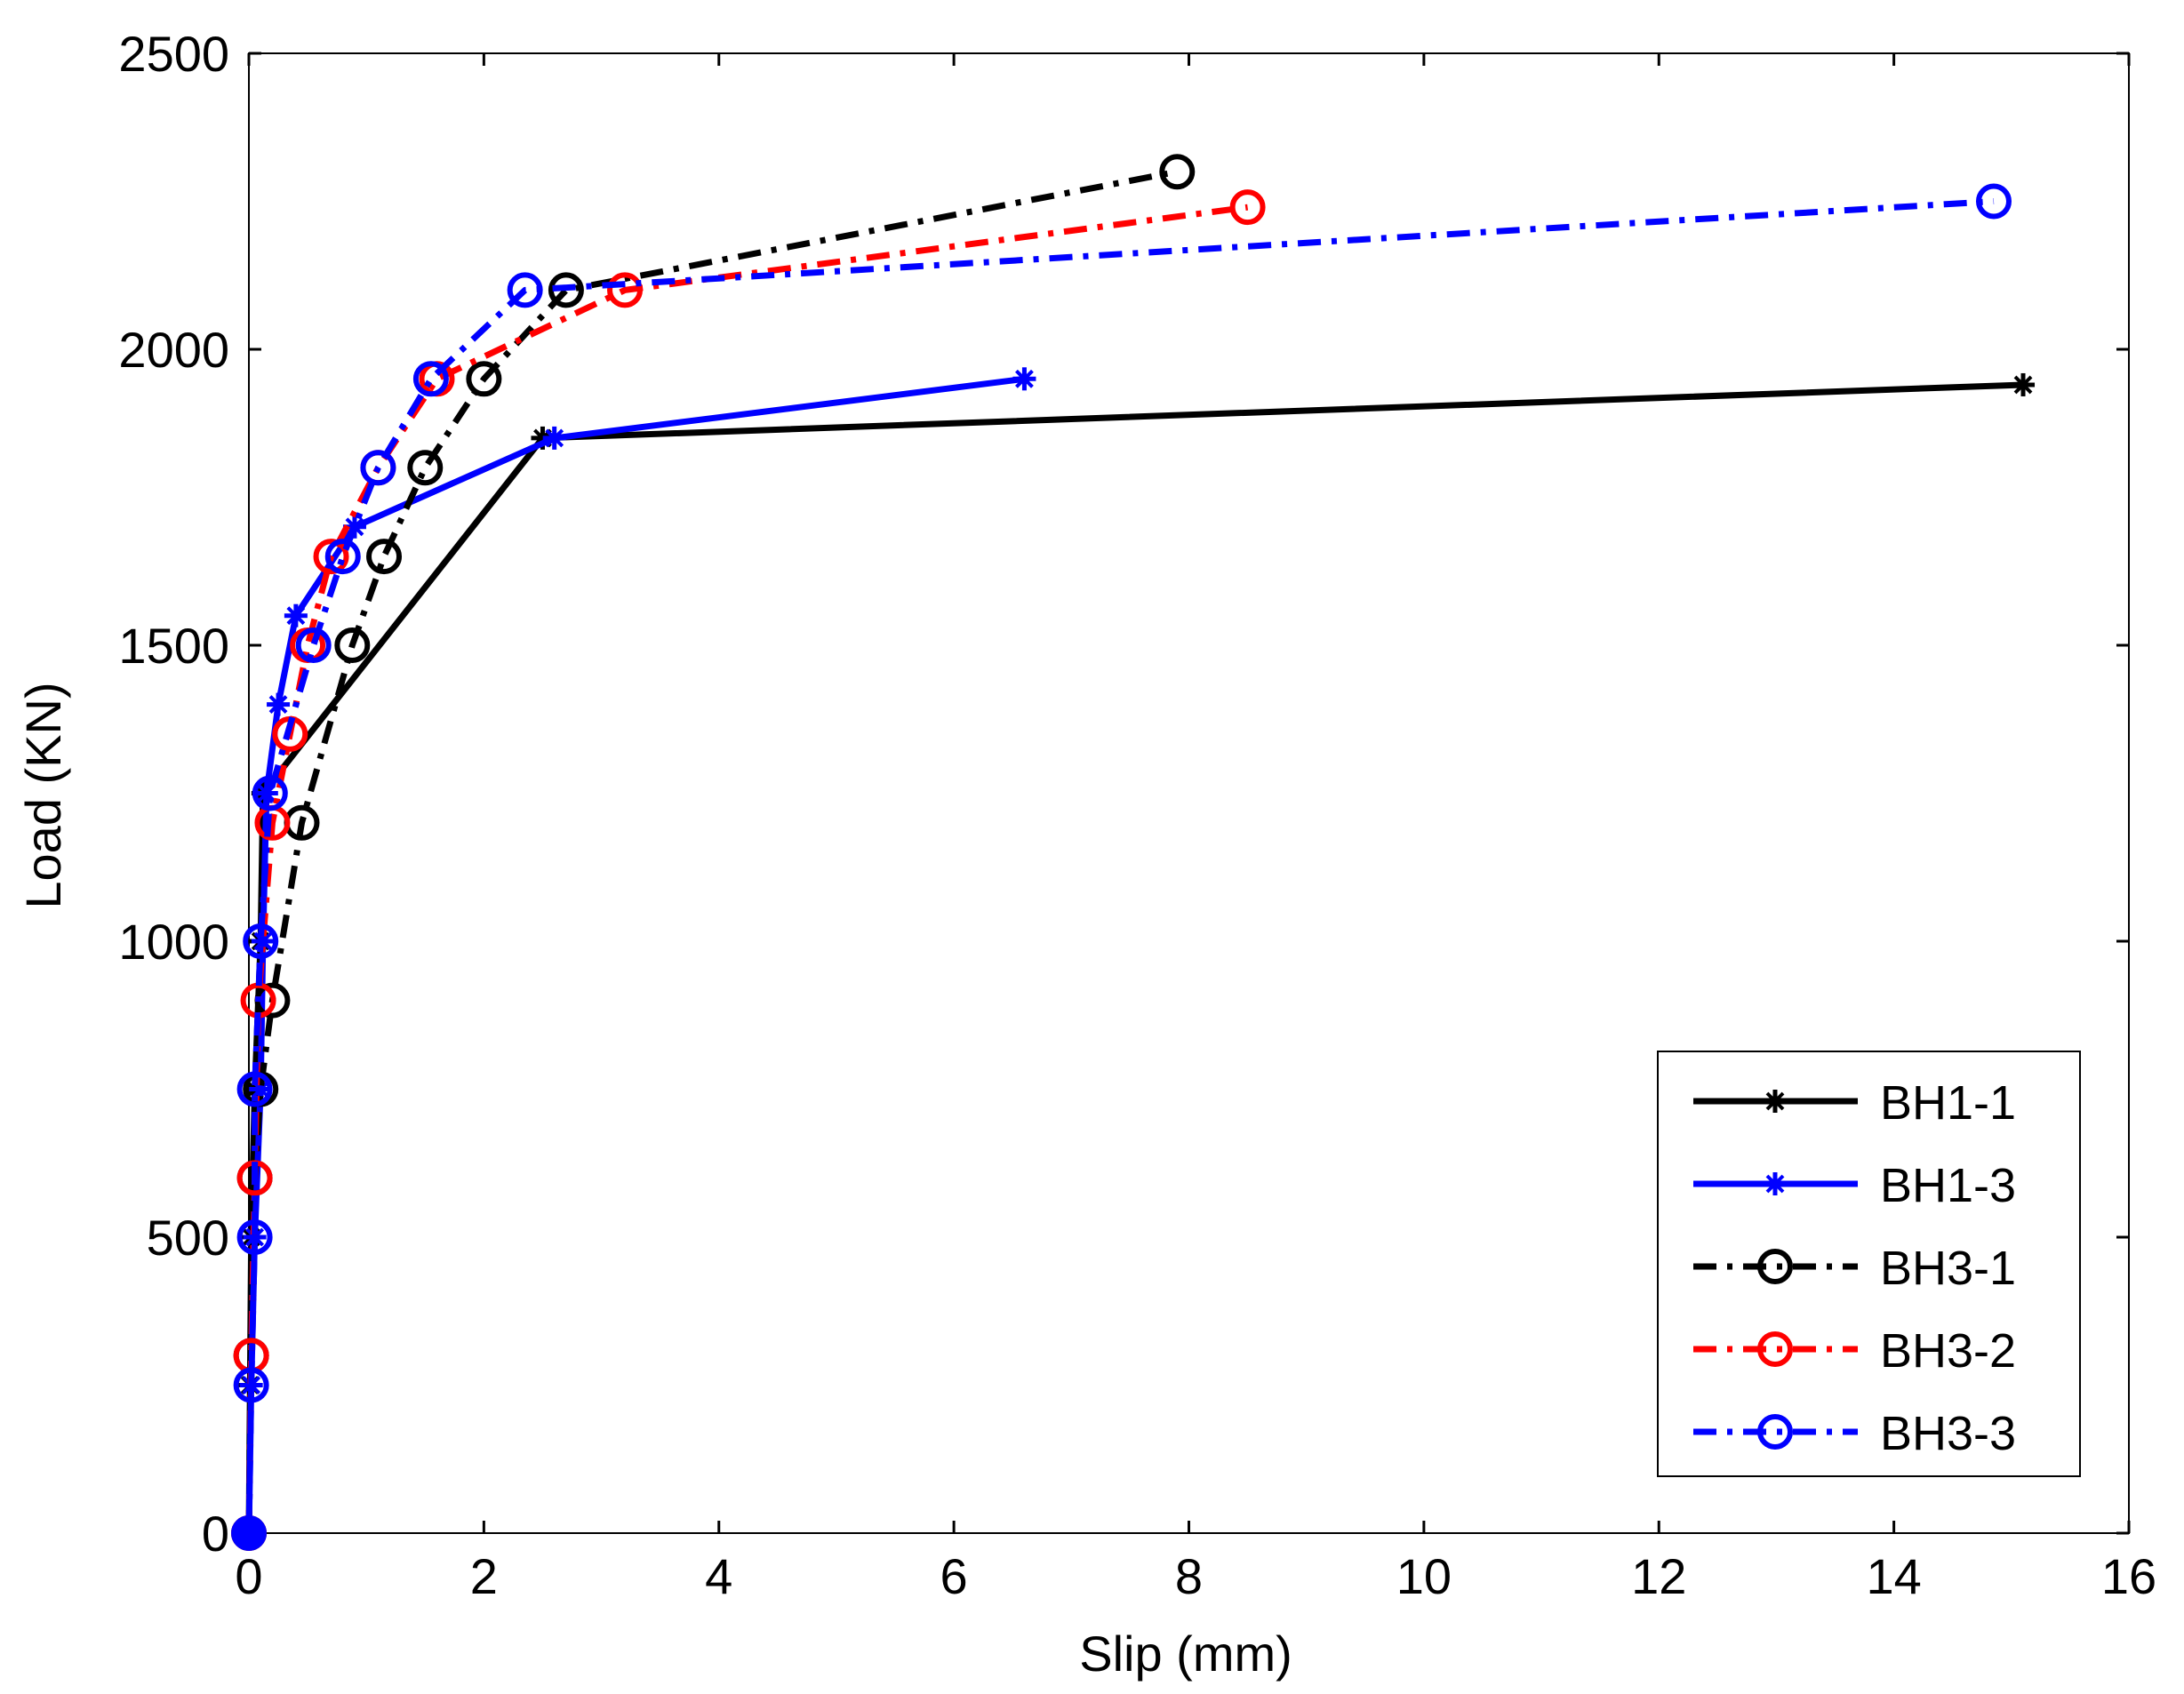 The width and height of the screenshot is (2184, 1694). What do you see at coordinates (954, 1576) in the screenshot?
I see `x-tick-label: 6` at bounding box center [954, 1576].